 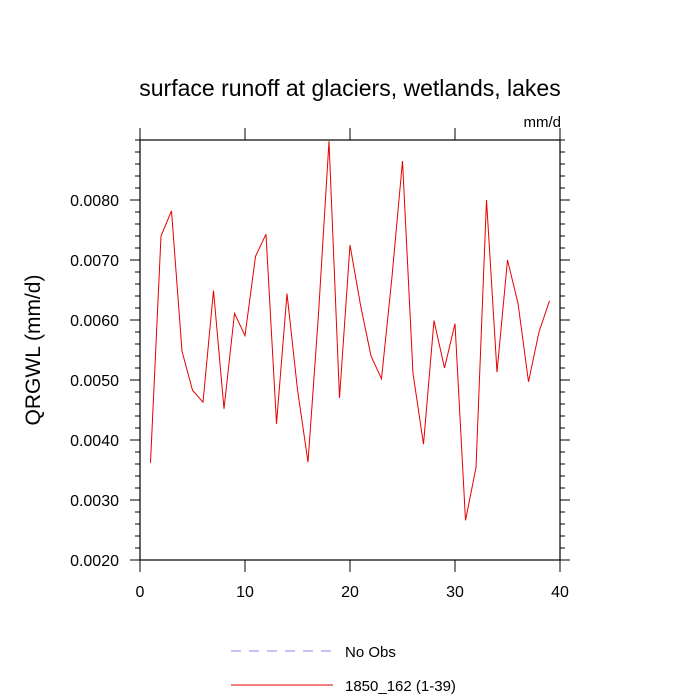 What do you see at coordinates (560, 592) in the screenshot?
I see `x-tick-label: 40` at bounding box center [560, 592].